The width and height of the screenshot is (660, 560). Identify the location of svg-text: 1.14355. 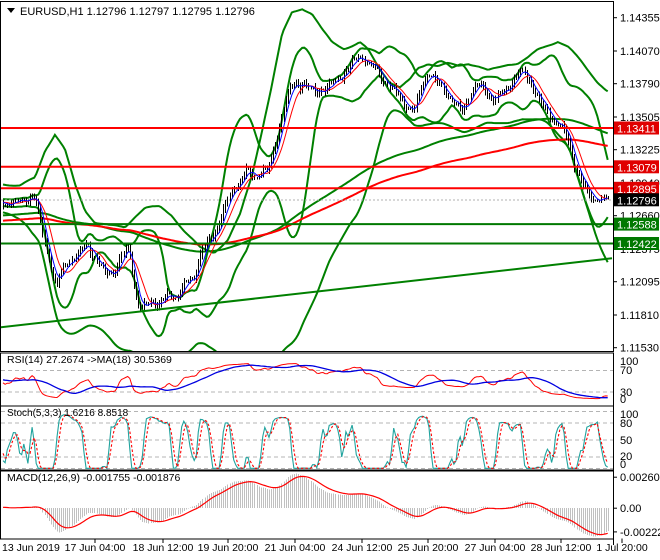
(640, 19).